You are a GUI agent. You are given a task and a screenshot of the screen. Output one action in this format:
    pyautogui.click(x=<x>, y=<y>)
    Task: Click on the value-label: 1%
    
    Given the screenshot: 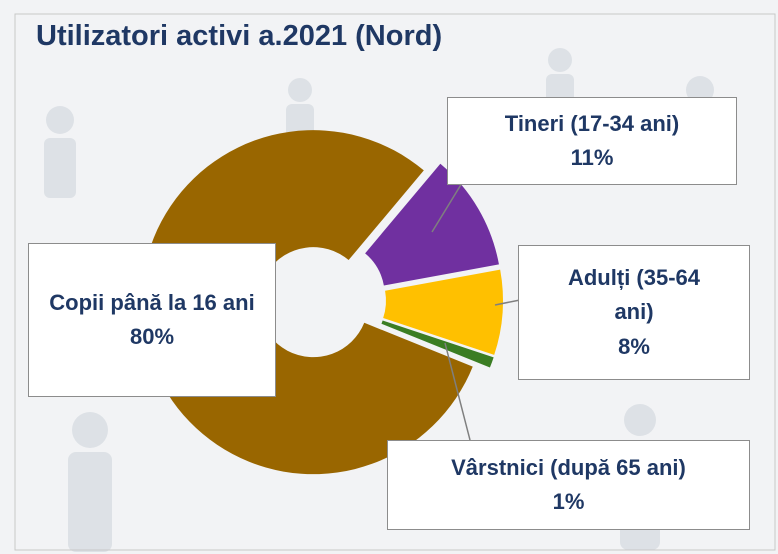 What is the action you would take?
    pyautogui.click(x=568, y=501)
    